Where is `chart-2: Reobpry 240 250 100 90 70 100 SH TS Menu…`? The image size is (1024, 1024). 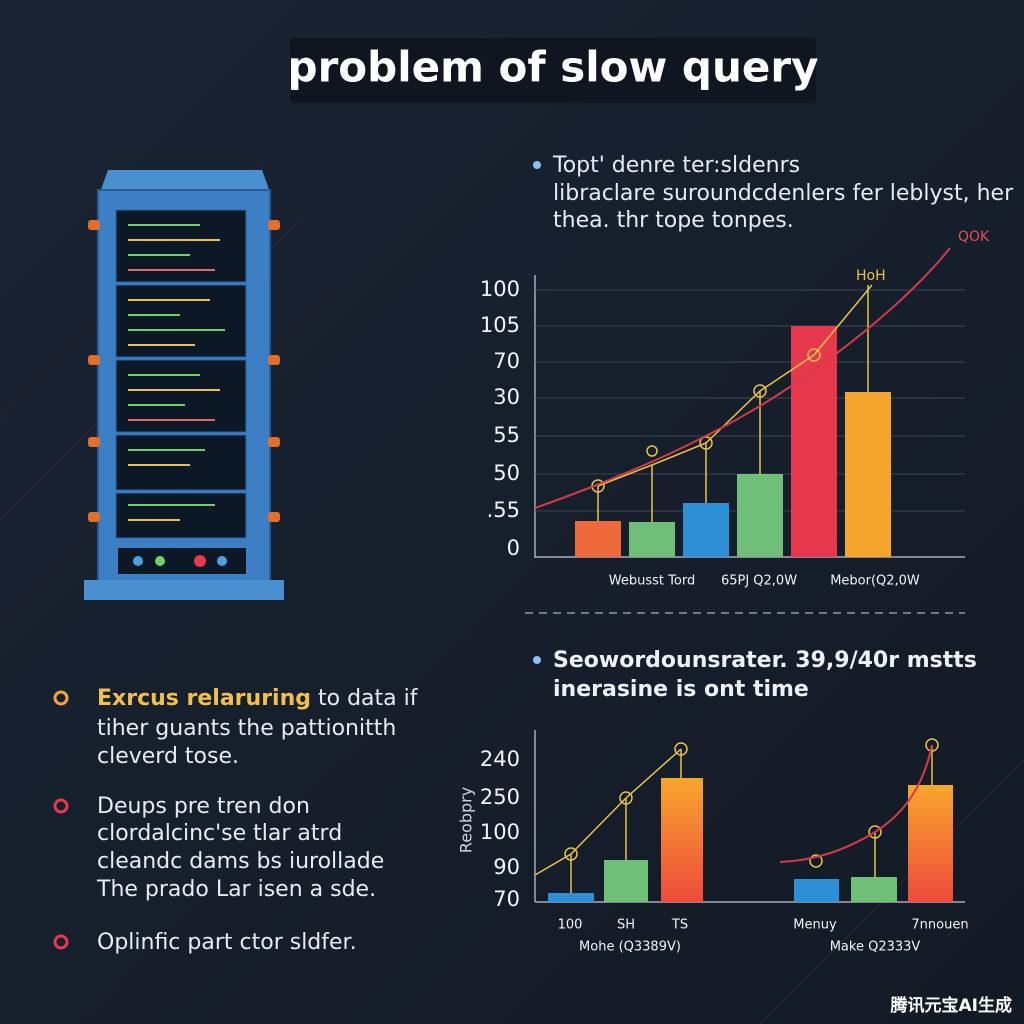 chart-2: Reobpry 240 250 100 90 70 100 SH TS Menu… is located at coordinates (713, 842).